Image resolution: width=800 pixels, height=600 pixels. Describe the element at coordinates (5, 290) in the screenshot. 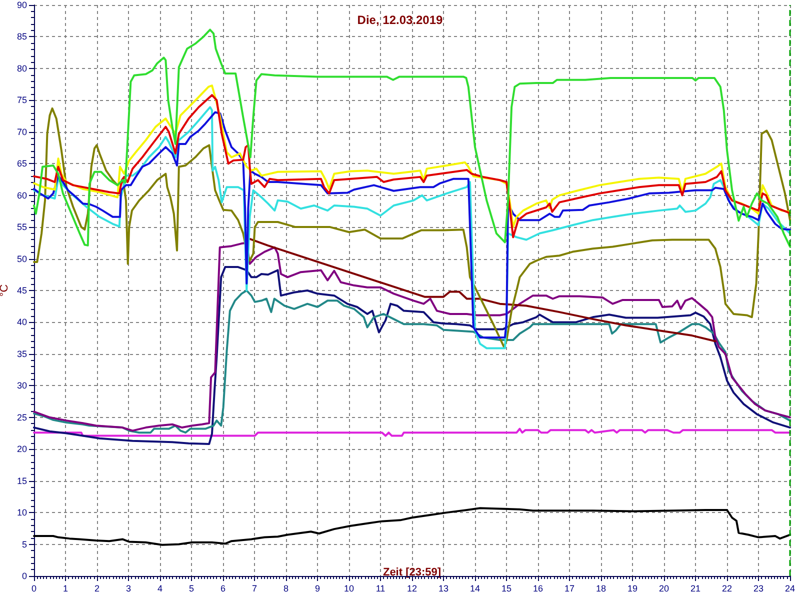

I see `y-axis-title: °C` at that location.